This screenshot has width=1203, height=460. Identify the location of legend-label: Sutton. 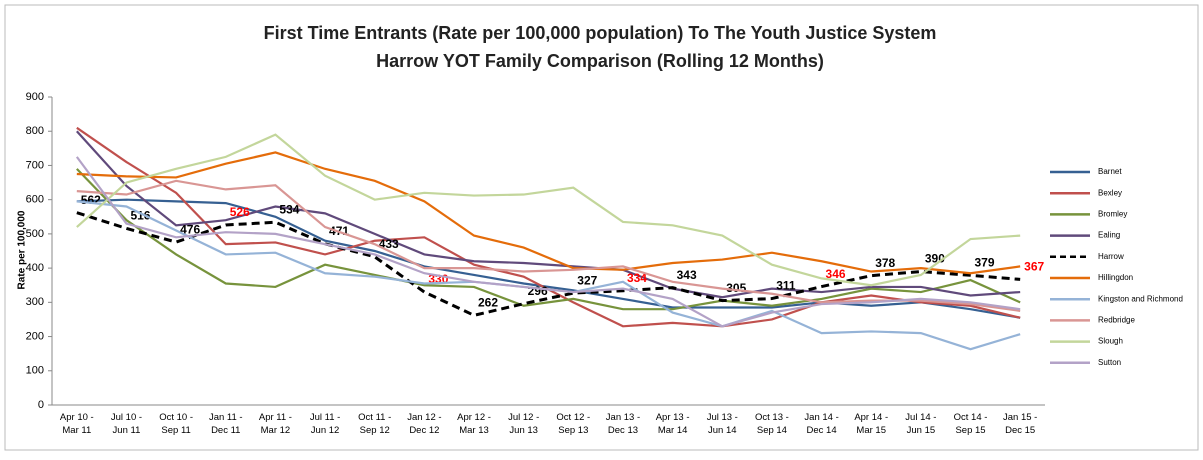
(1109, 362).